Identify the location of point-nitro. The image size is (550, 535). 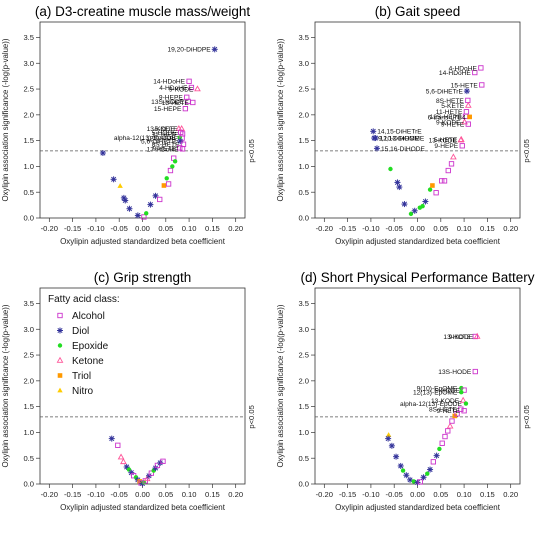
(120, 185).